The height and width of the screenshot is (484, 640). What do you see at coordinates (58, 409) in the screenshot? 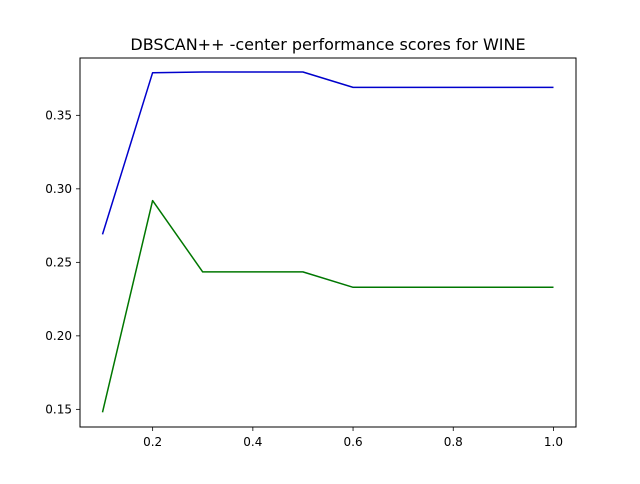
I see `y-tick-label: 0.15` at bounding box center [58, 409].